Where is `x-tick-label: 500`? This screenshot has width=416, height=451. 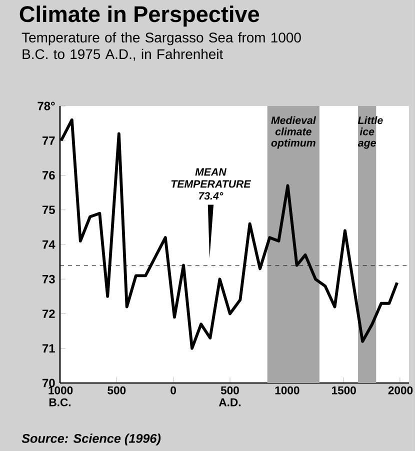 x-tick-label: 500 is located at coordinates (116, 390).